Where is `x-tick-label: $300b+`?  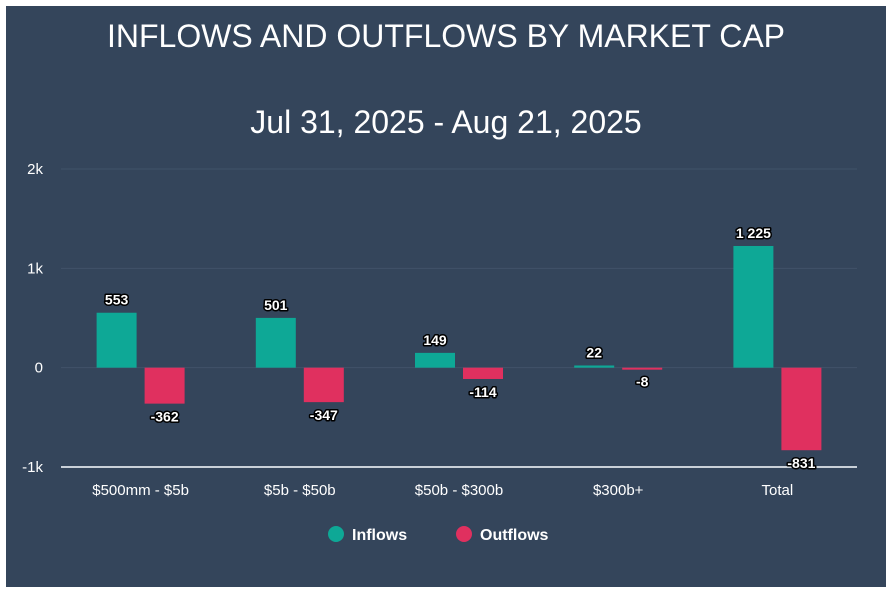 x-tick-label: $300b+ is located at coordinates (618, 490).